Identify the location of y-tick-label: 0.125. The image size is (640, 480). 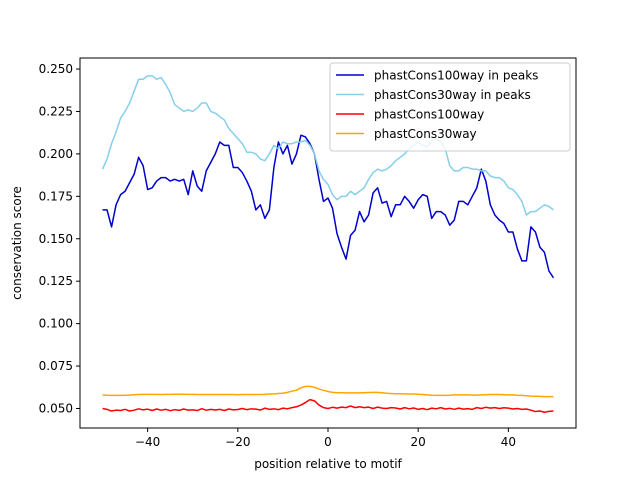
(56, 281).